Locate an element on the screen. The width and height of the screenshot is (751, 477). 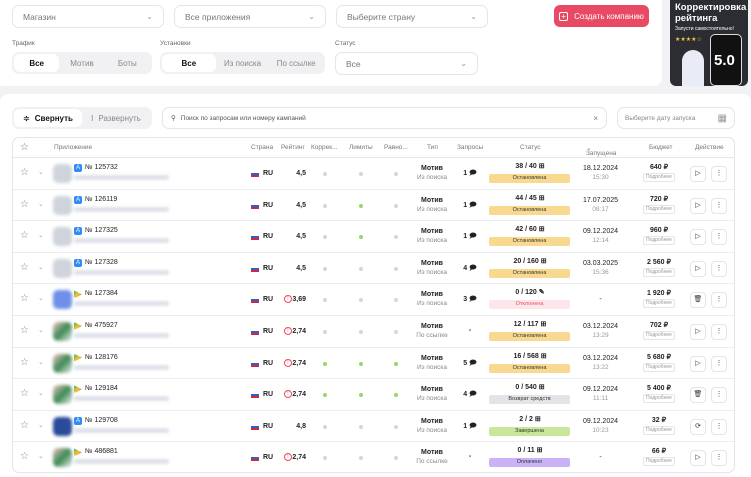
installs-option-search: Из поиска is located at coordinates (243, 63).